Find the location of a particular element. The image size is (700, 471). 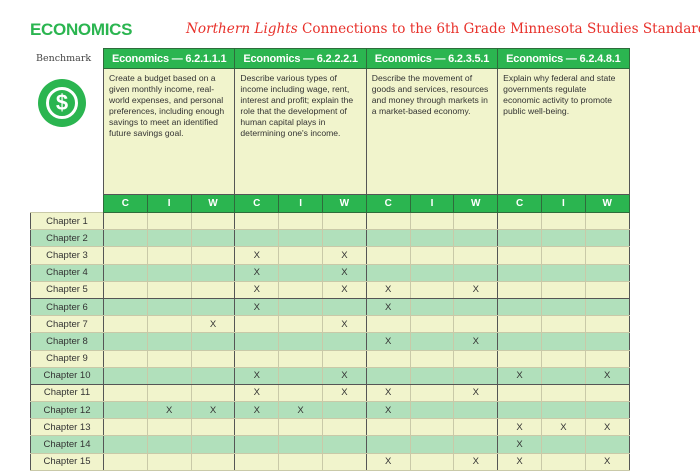

table-row: Chapter 4 X X is located at coordinates (330, 272).